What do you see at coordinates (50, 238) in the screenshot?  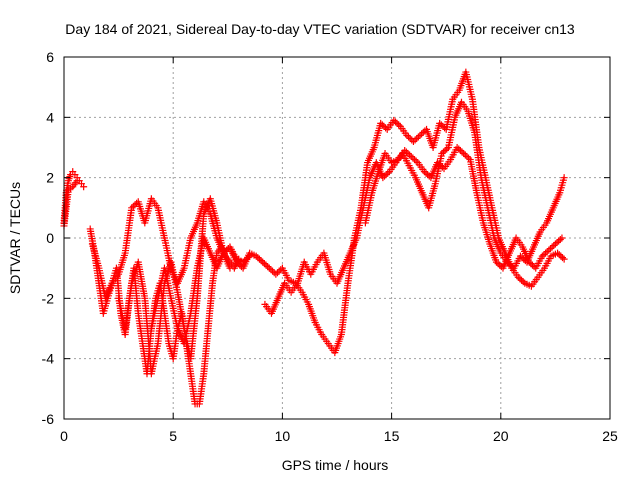 I see `y-tick-label: 0` at bounding box center [50, 238].